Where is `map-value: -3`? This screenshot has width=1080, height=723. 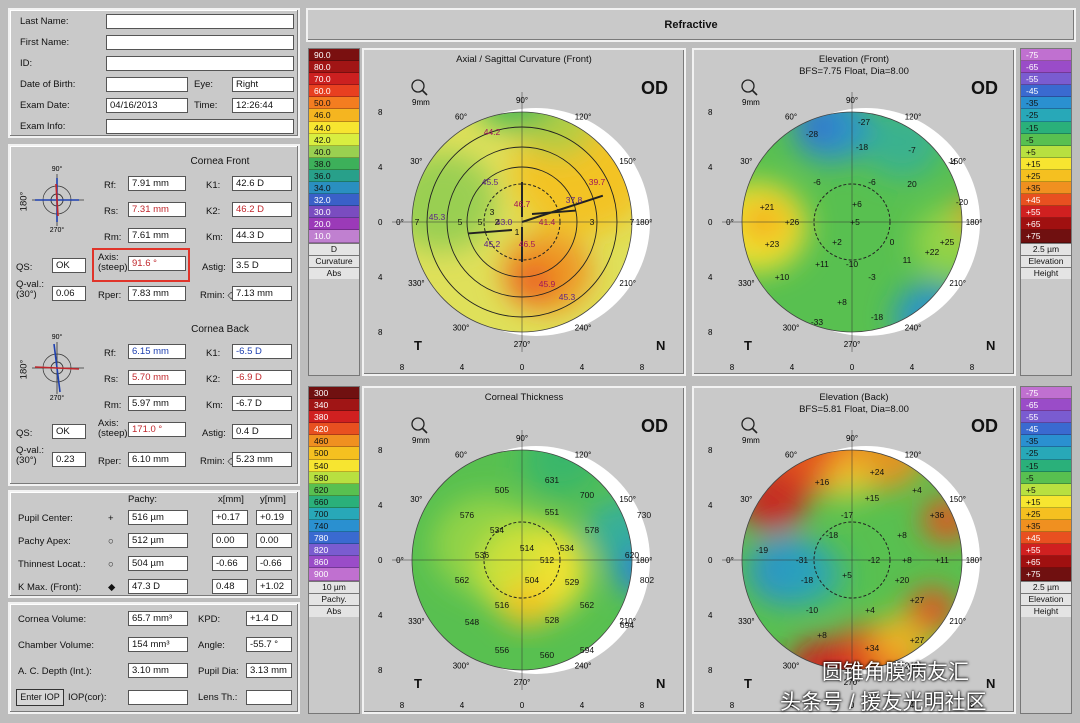
map-value: -3 is located at coordinates (872, 277).